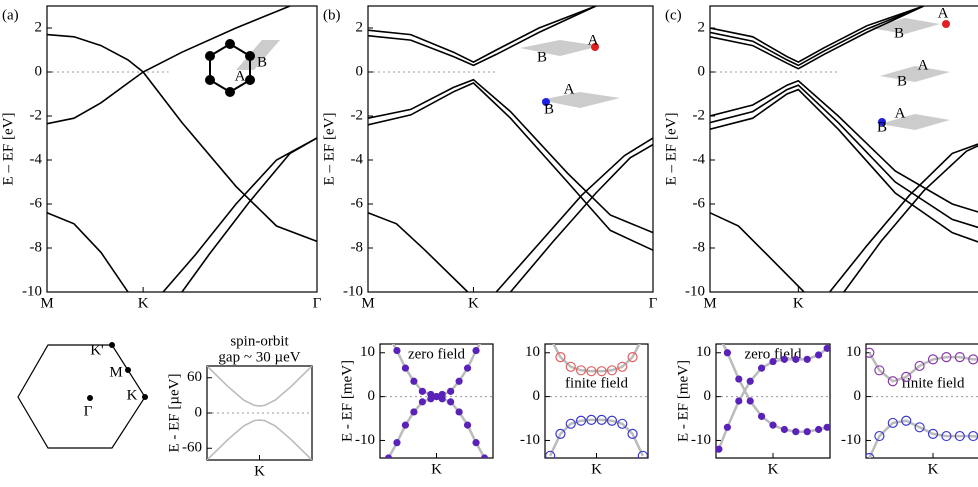  I want to click on panel-label: (a), so click(10, 15).